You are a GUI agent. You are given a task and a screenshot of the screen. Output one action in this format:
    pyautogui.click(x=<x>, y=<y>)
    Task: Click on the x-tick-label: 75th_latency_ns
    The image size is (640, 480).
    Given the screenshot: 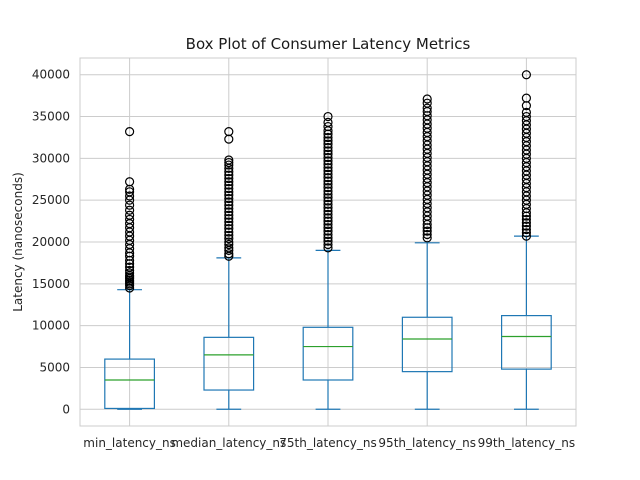 What is the action you would take?
    pyautogui.click(x=328, y=443)
    